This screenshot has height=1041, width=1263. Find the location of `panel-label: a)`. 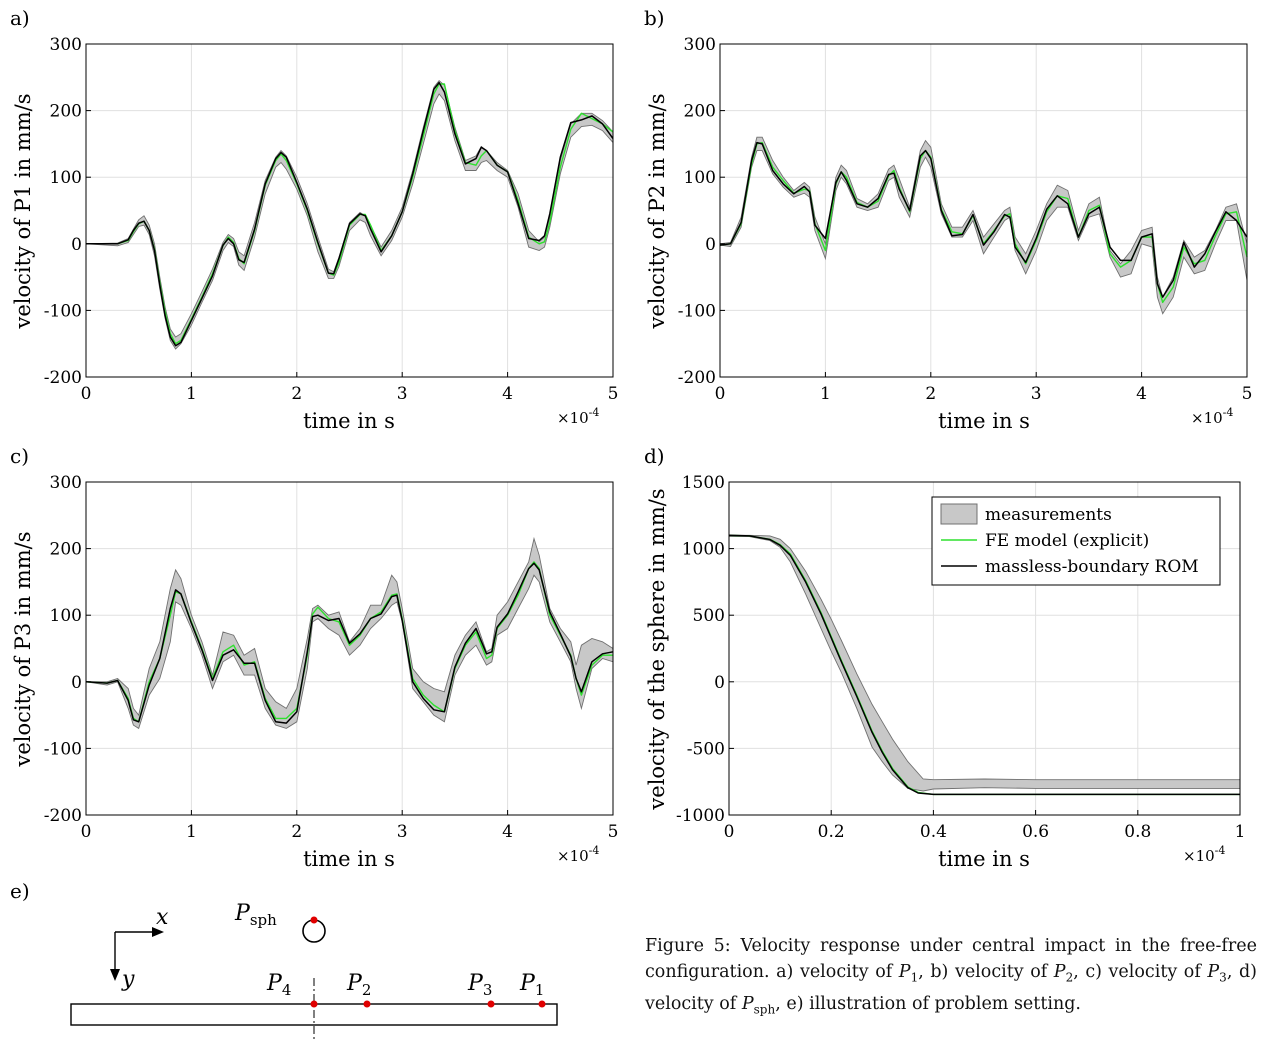

panel-label: a) is located at coordinates (20, 18).